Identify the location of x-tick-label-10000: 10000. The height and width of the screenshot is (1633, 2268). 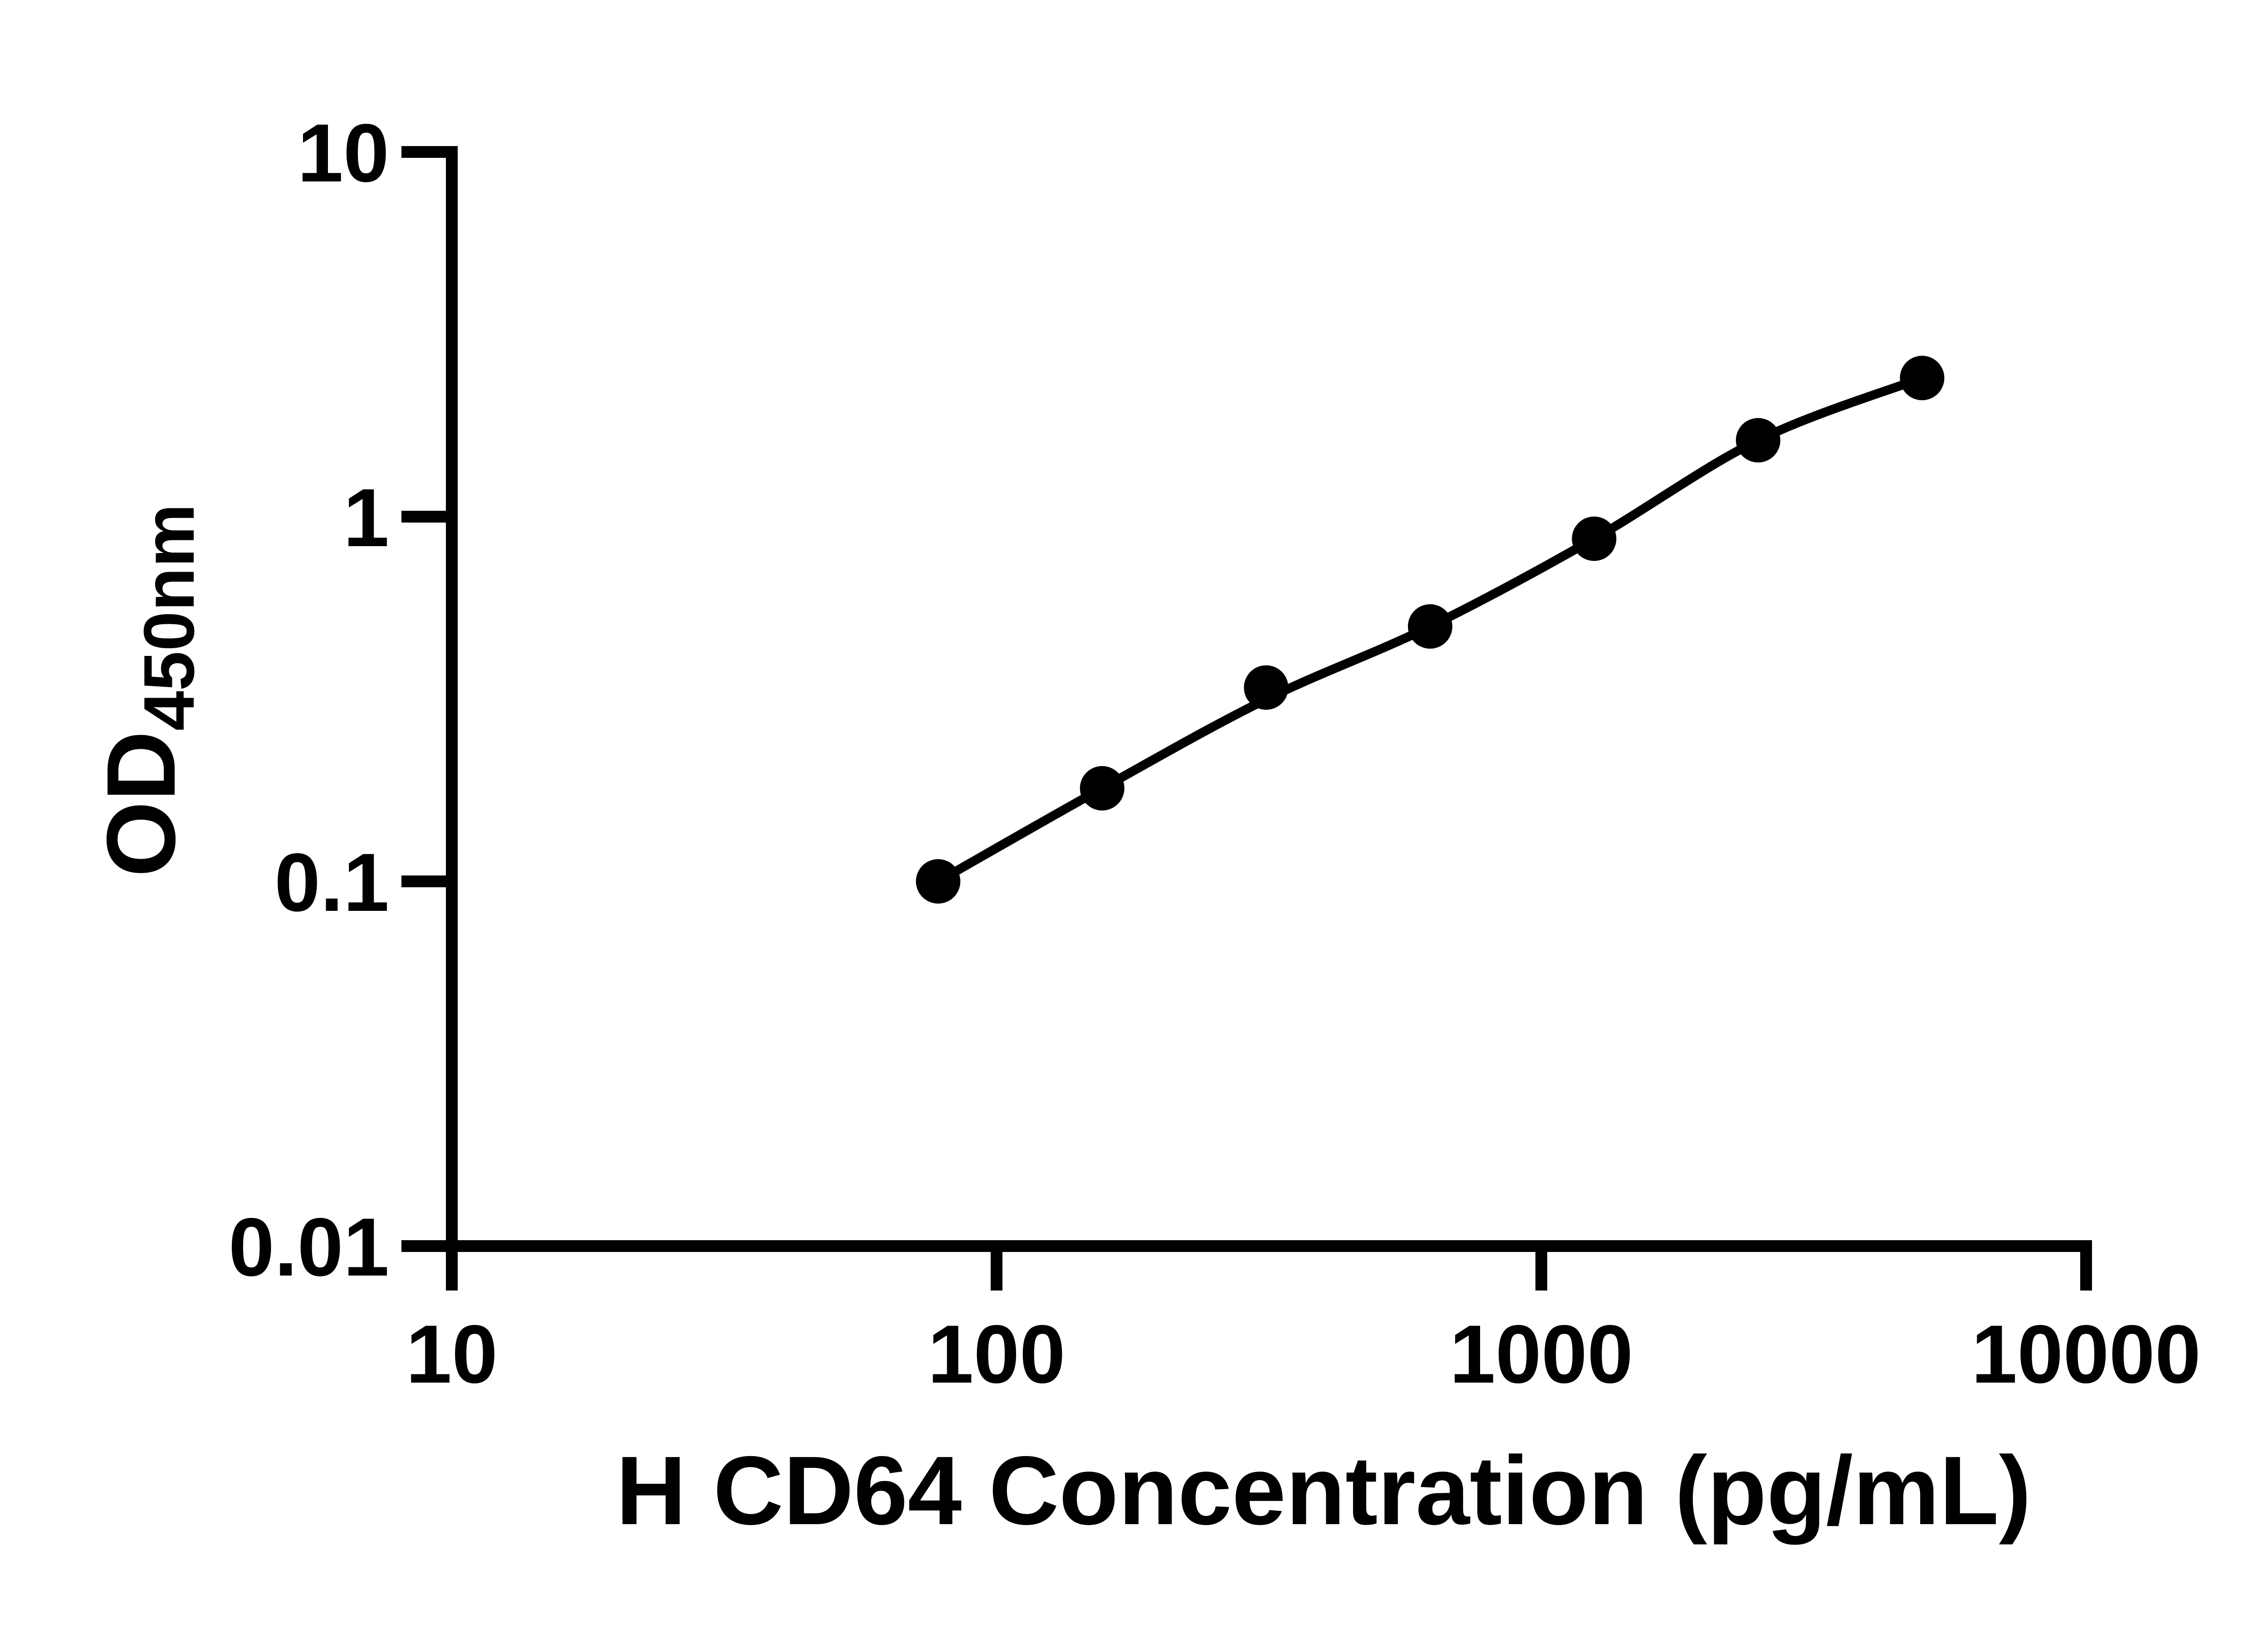
(2086, 1354).